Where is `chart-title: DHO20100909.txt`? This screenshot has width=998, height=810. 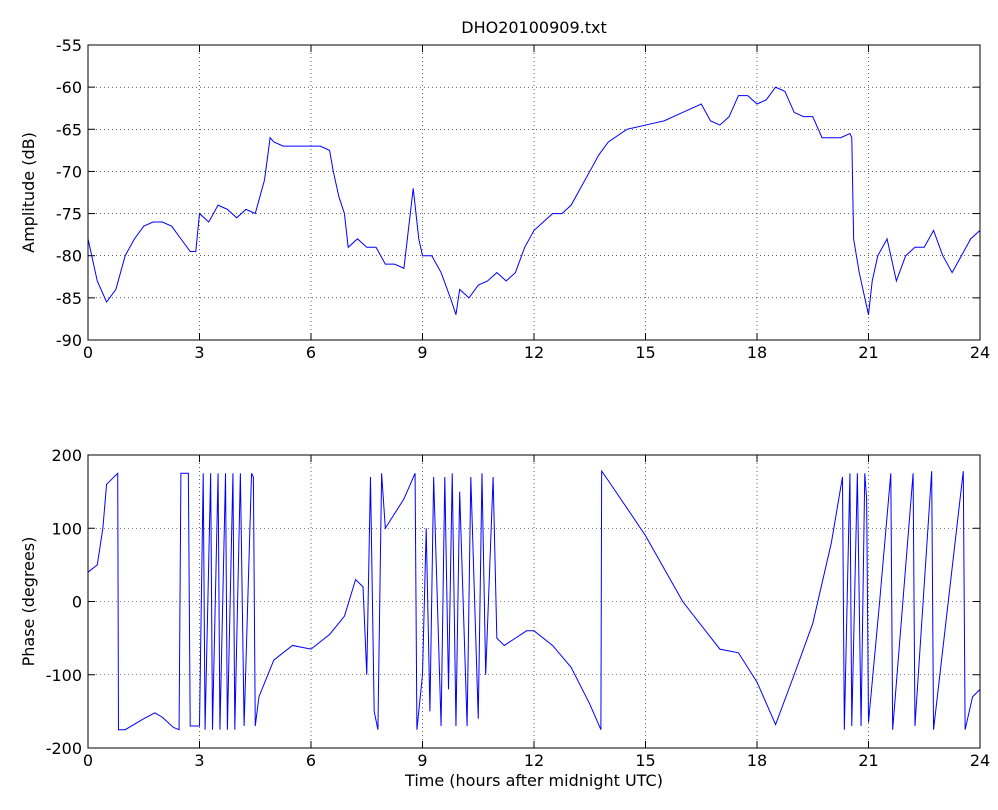 chart-title: DHO20100909.txt is located at coordinates (533, 27).